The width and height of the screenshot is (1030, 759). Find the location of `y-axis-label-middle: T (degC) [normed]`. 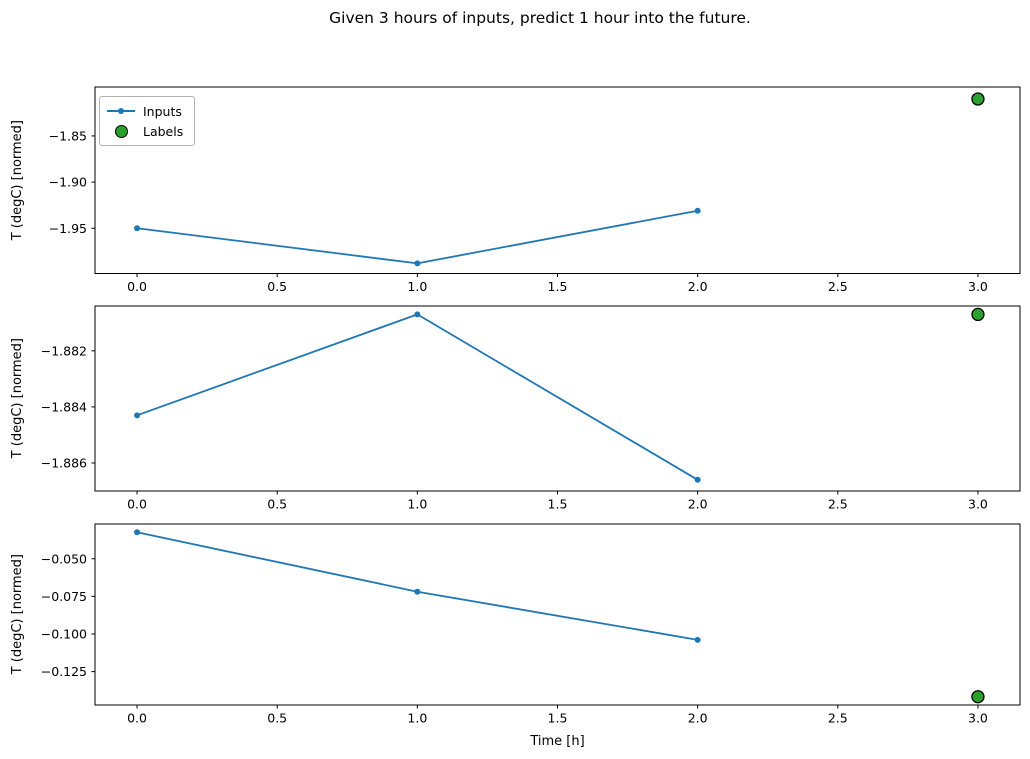

y-axis-label-middle: T (degC) [normed] is located at coordinates (17, 398).